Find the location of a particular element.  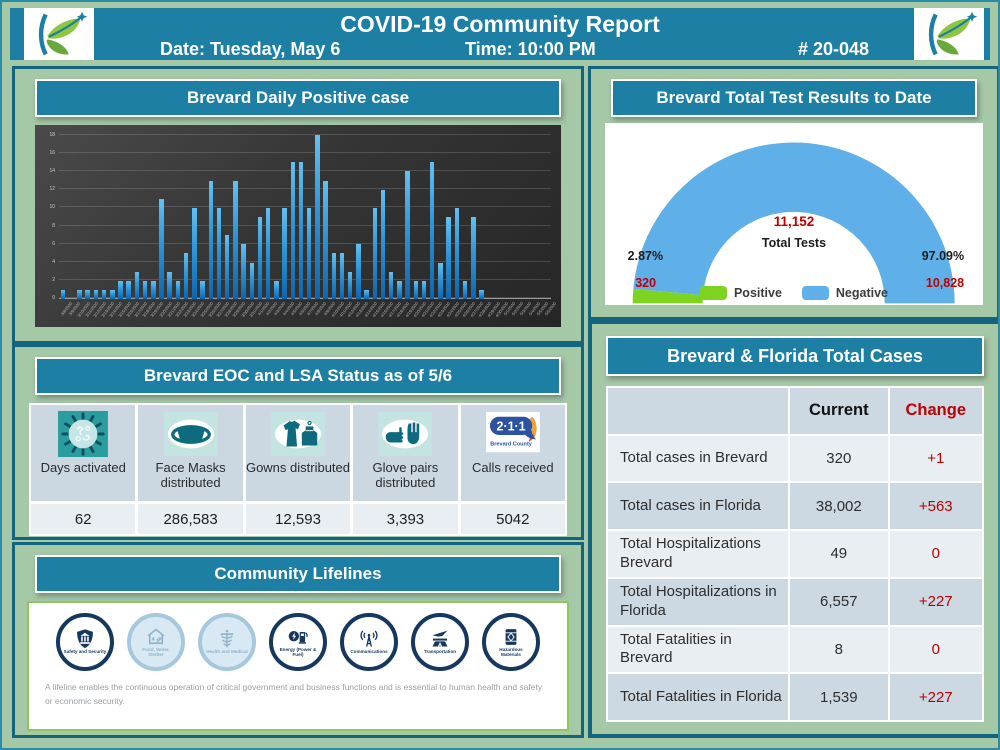

report-number: # 20-048 is located at coordinates (834, 49).